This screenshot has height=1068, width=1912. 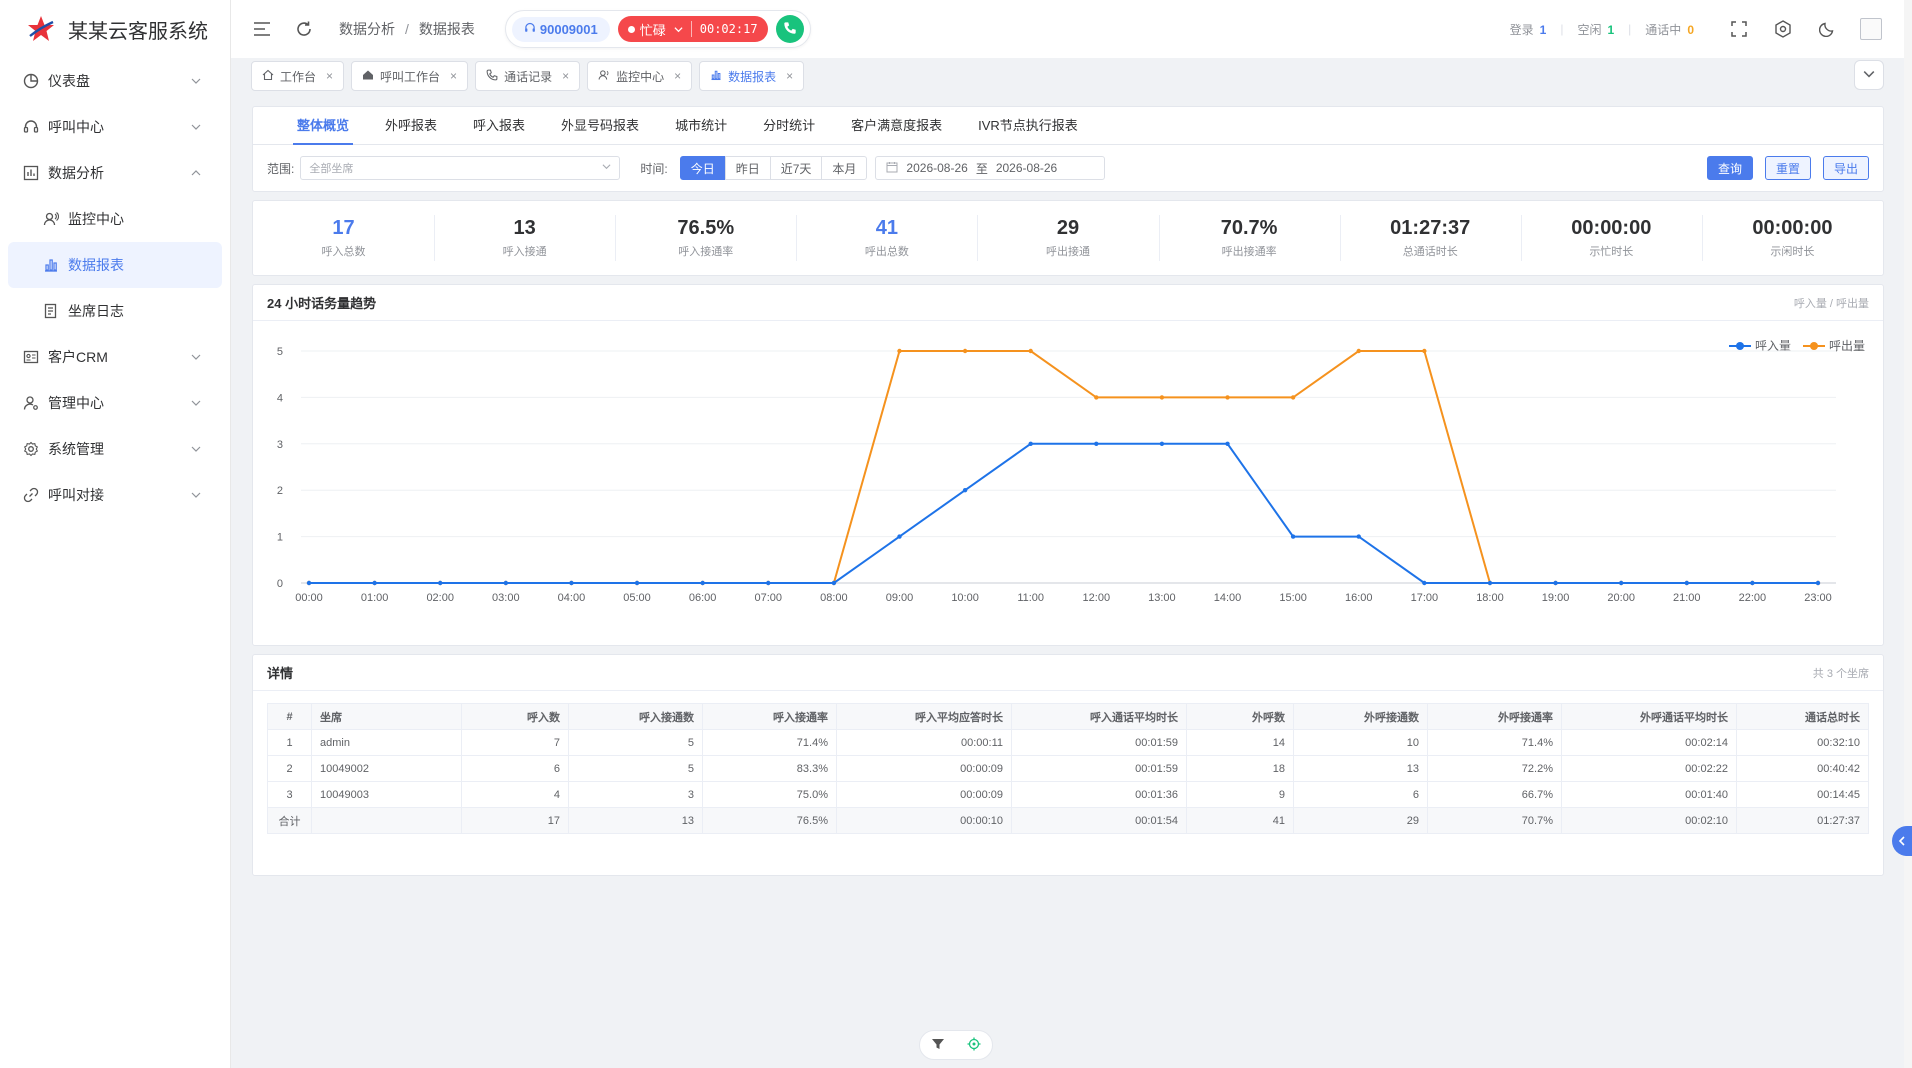 I want to click on table-cell: 72.2%, so click(x=1494, y=768).